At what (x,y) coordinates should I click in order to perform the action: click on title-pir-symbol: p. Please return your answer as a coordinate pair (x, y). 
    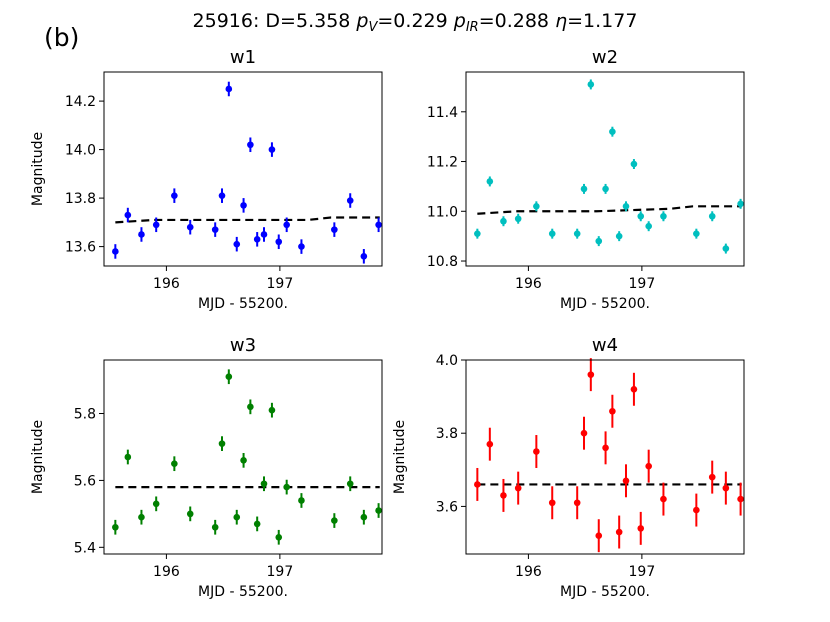
    Looking at the image, I should click on (459, 21).